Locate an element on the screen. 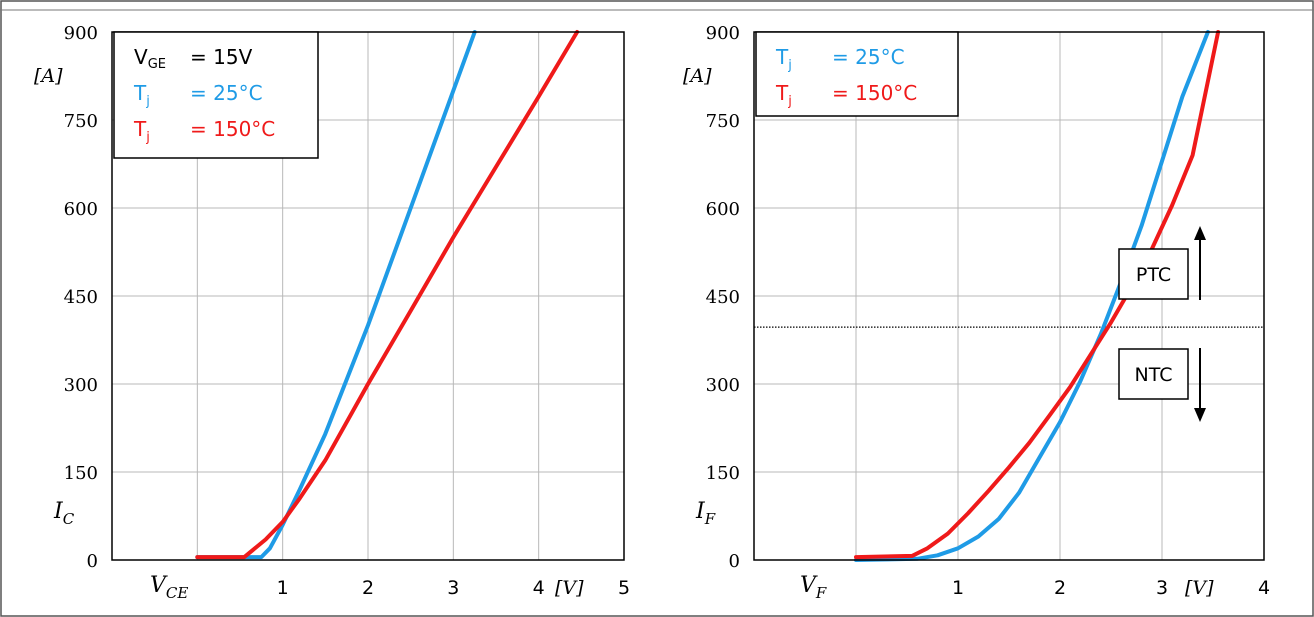 The image size is (1314, 617). ptc-annotation: PTC is located at coordinates (1162, 263).